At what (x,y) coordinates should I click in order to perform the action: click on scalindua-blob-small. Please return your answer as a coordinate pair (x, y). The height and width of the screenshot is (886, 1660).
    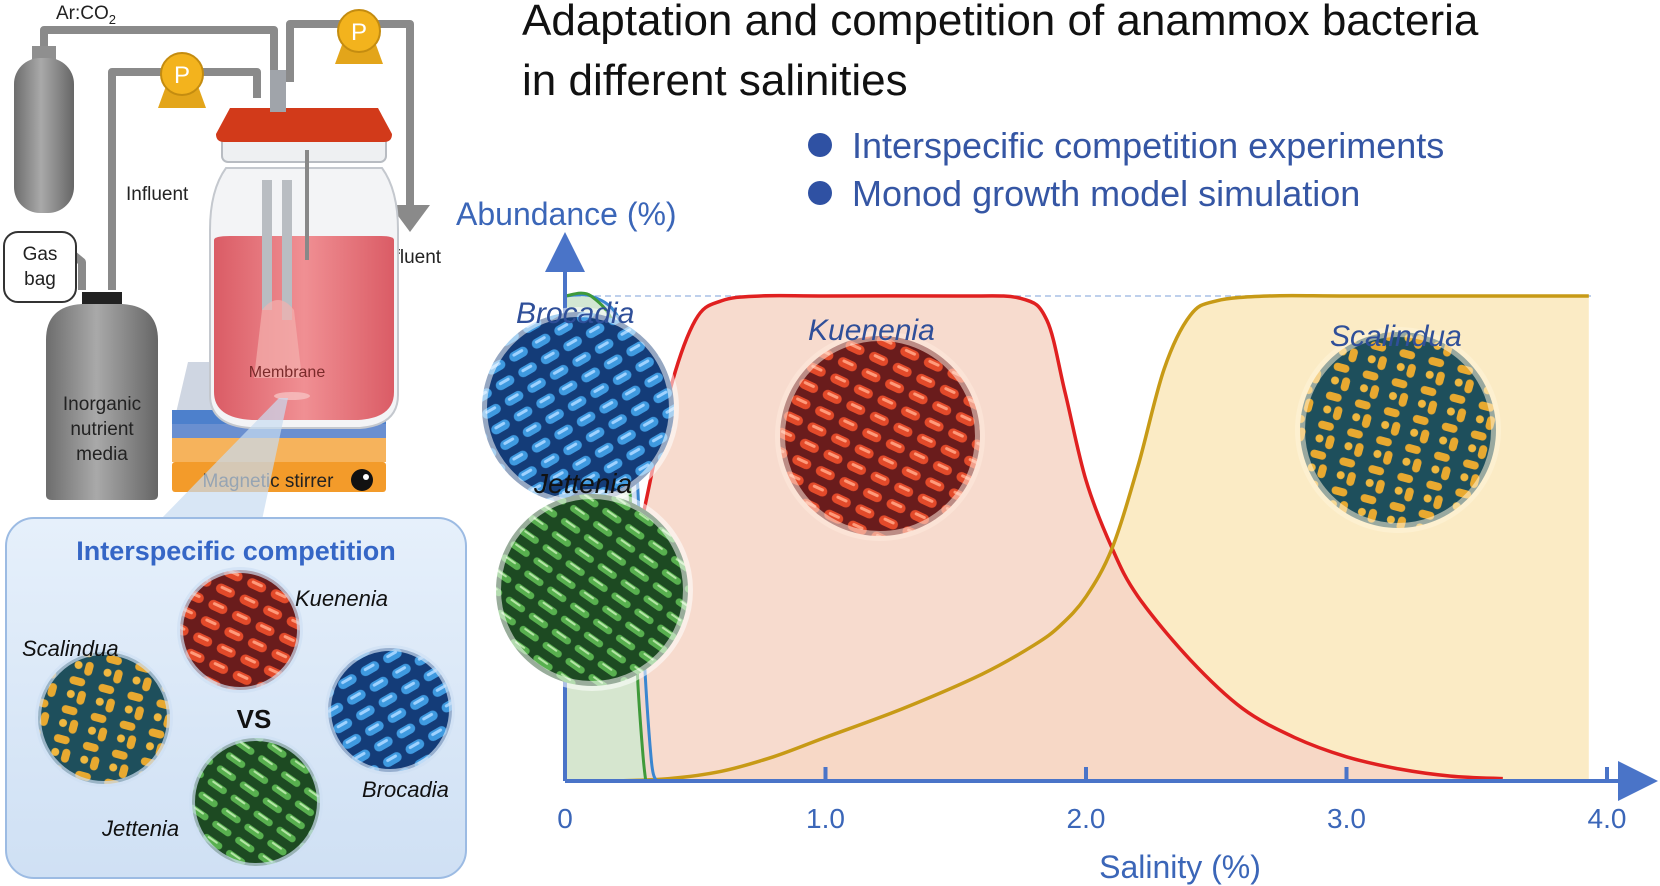
    Looking at the image, I should click on (104, 718).